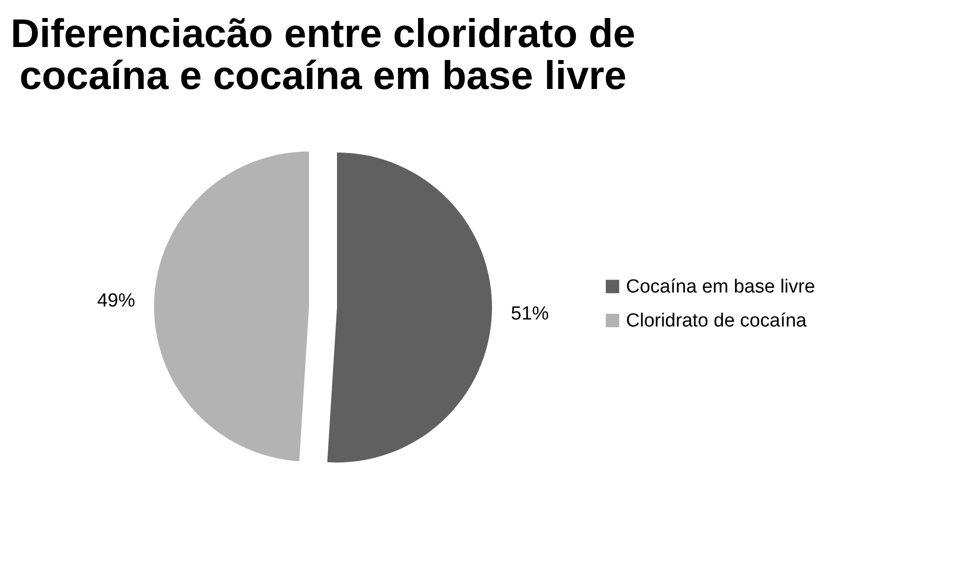 The height and width of the screenshot is (583, 955). What do you see at coordinates (116, 301) in the screenshot?
I see `data-label: 49%` at bounding box center [116, 301].